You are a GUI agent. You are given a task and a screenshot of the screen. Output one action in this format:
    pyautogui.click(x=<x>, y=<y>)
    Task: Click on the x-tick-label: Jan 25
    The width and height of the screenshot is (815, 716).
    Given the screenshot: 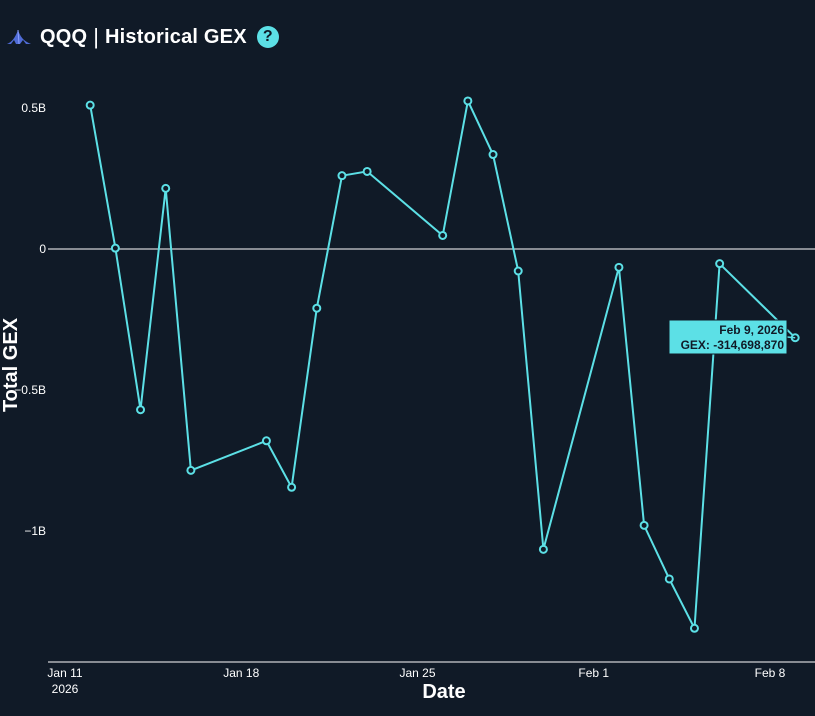 What is the action you would take?
    pyautogui.click(x=417, y=673)
    